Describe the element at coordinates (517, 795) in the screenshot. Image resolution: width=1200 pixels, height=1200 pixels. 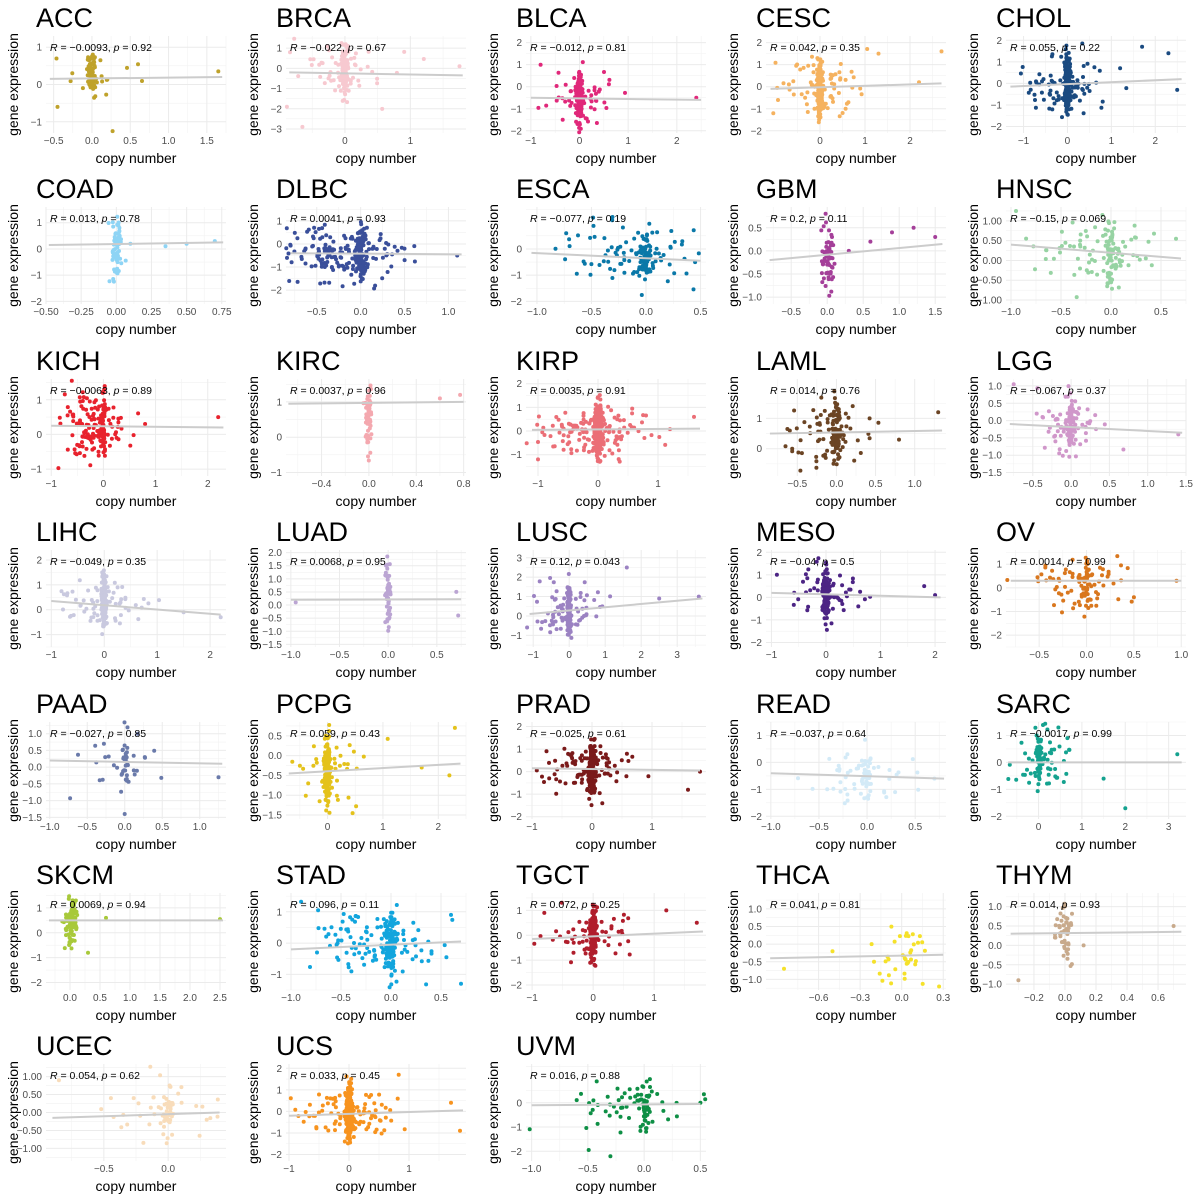
I see `y-tick-label: −1` at that location.